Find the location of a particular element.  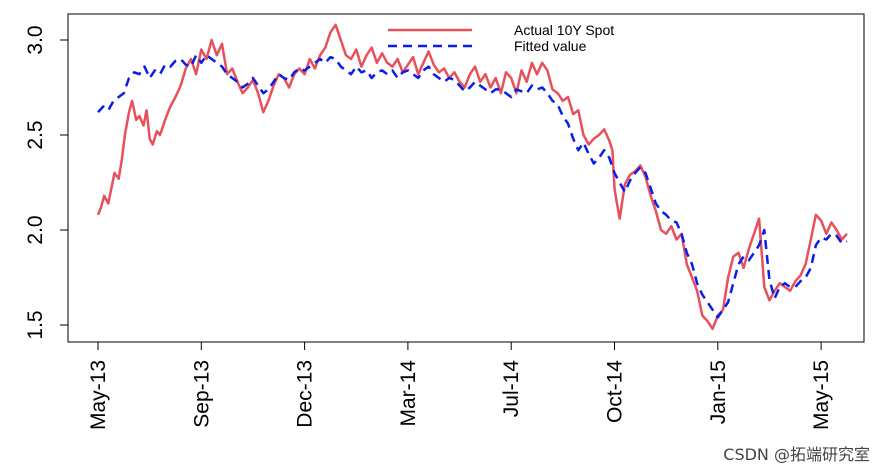

y-axis: 1.5 2.0 2.5 3.0 is located at coordinates (46, 182).